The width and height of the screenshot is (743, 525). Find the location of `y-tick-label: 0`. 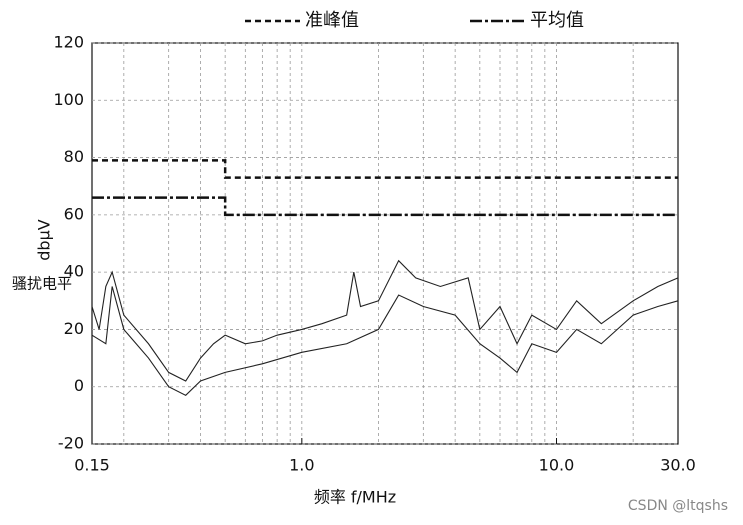

y-tick-label: 0 is located at coordinates (79, 385).